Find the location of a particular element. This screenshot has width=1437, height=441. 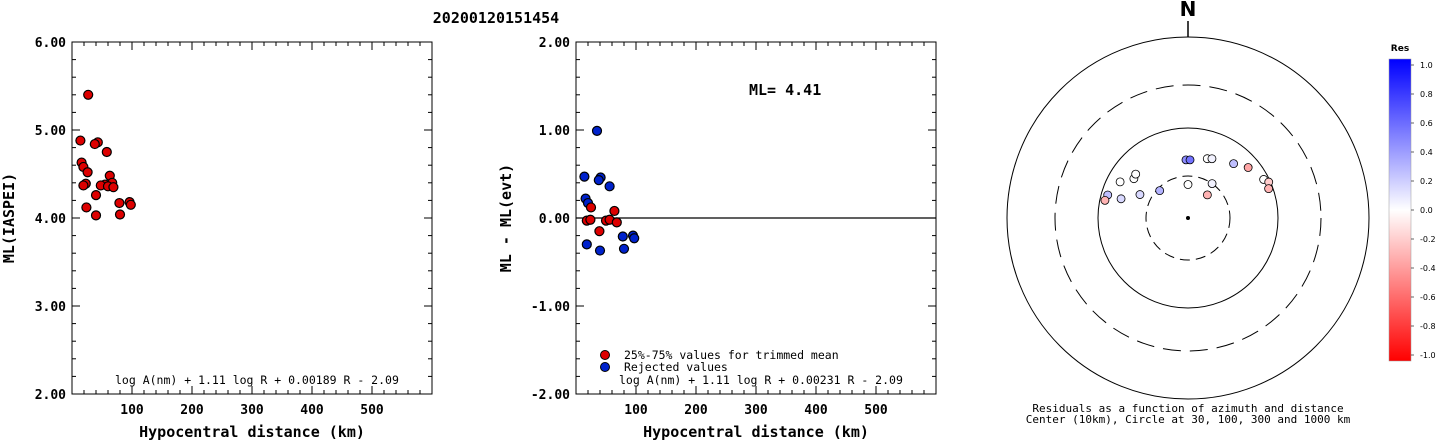

circle-30km is located at coordinates (1188, 218).